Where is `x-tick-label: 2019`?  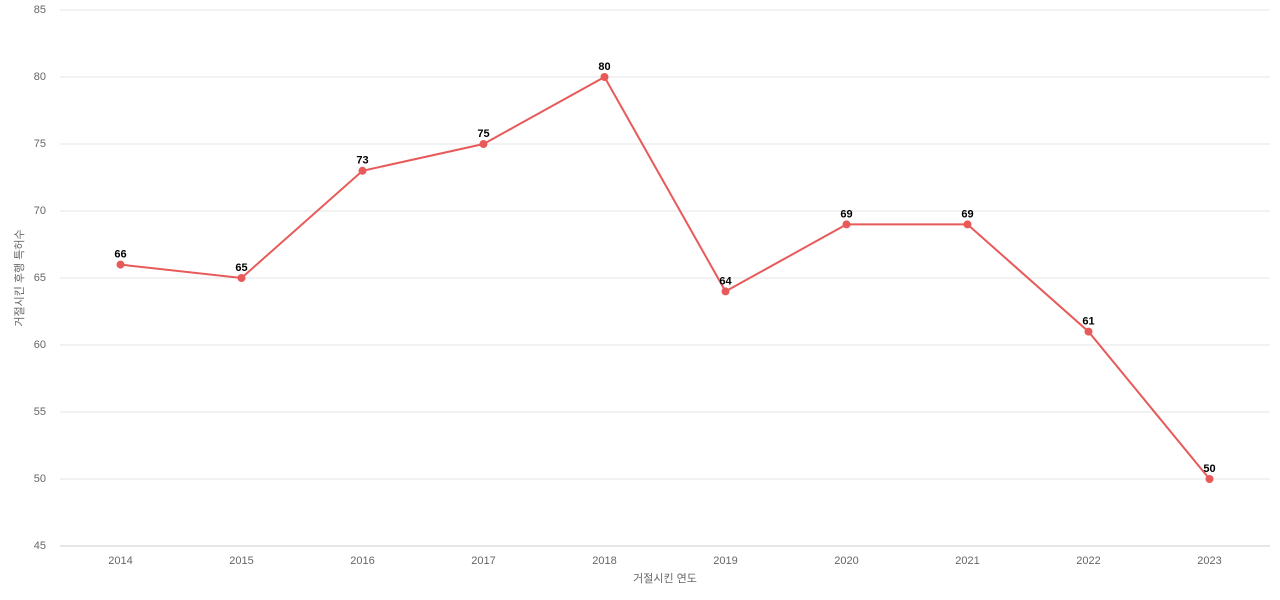 x-tick-label: 2019 is located at coordinates (725, 561).